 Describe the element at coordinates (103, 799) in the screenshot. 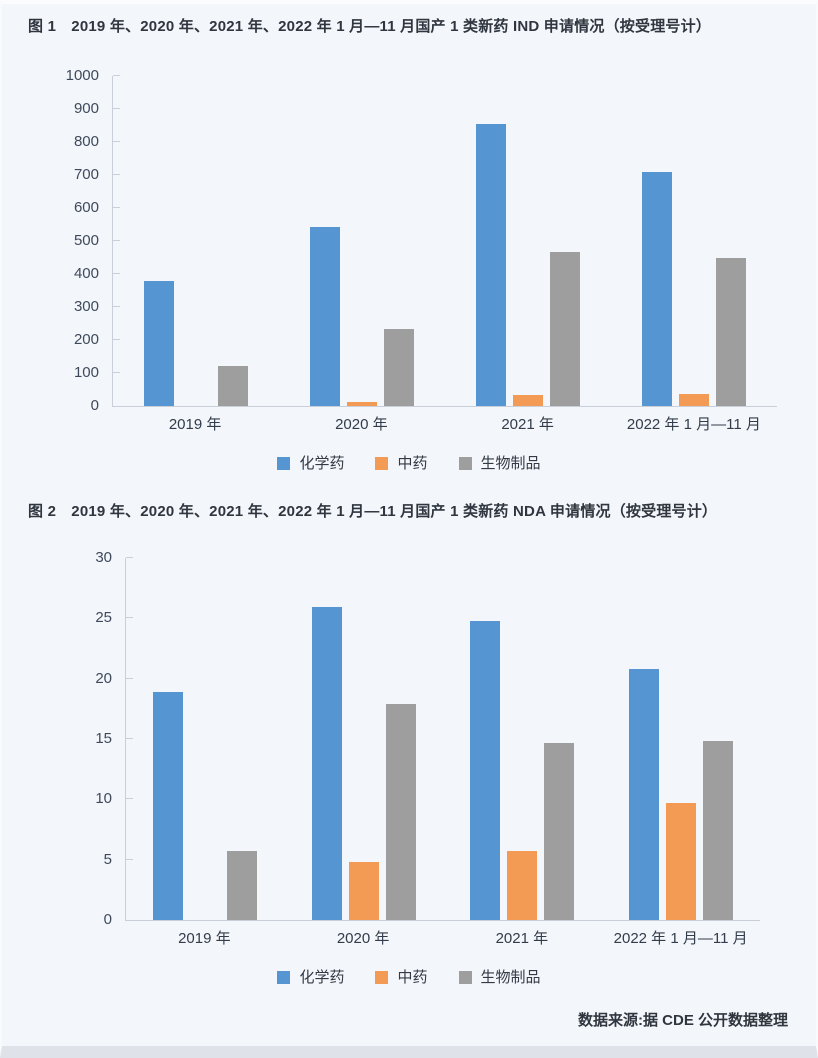

I see `y-tick-label: 10` at that location.